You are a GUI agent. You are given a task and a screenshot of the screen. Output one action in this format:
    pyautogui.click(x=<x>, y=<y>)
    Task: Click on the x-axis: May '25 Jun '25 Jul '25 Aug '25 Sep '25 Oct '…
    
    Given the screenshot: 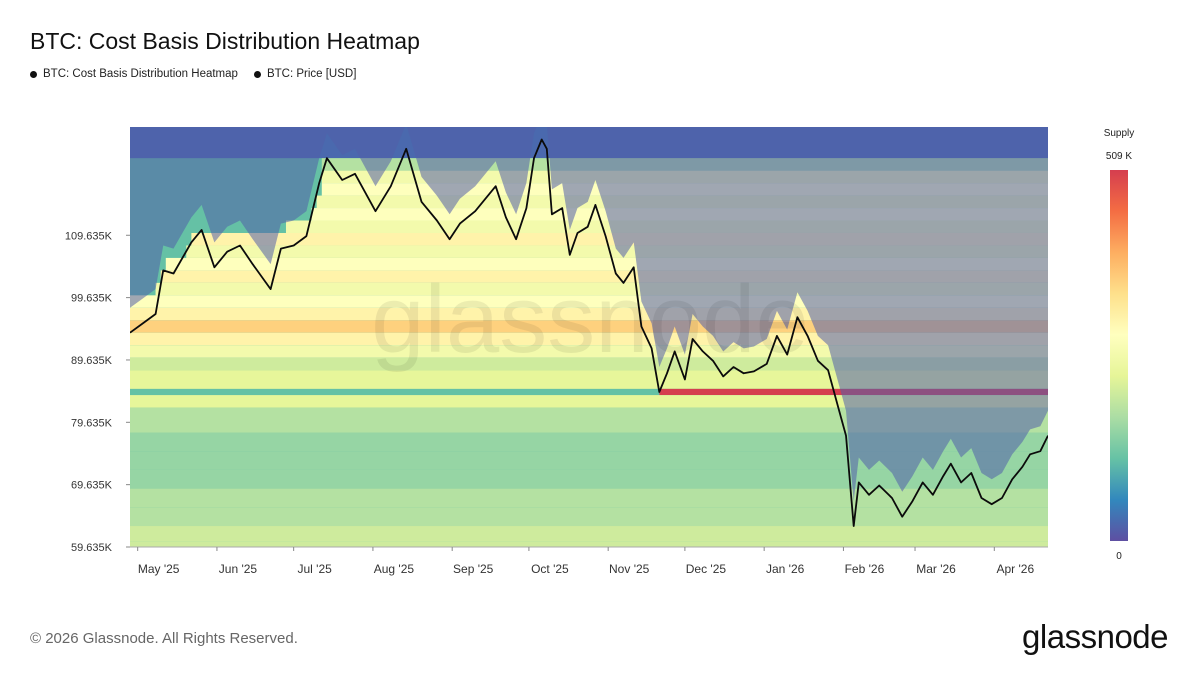 What is the action you would take?
    pyautogui.click(x=589, y=561)
    